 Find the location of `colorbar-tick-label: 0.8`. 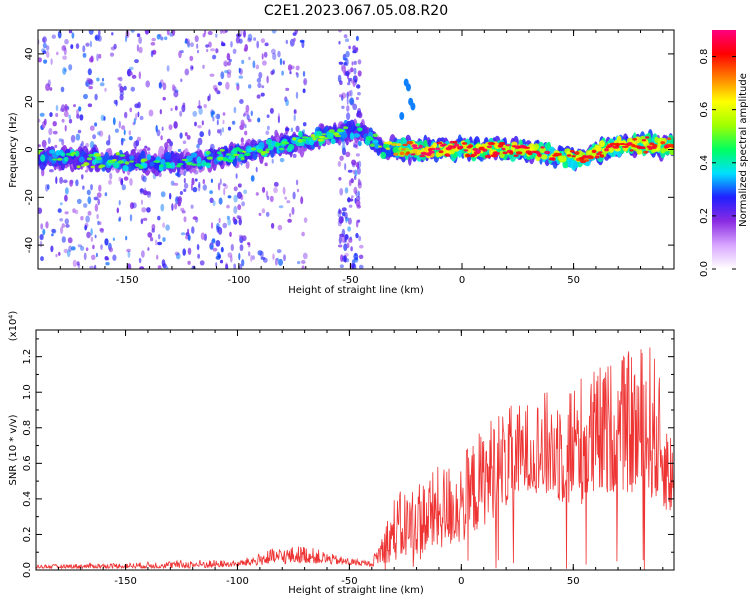

colorbar-tick-label: 0.8 is located at coordinates (704, 57).